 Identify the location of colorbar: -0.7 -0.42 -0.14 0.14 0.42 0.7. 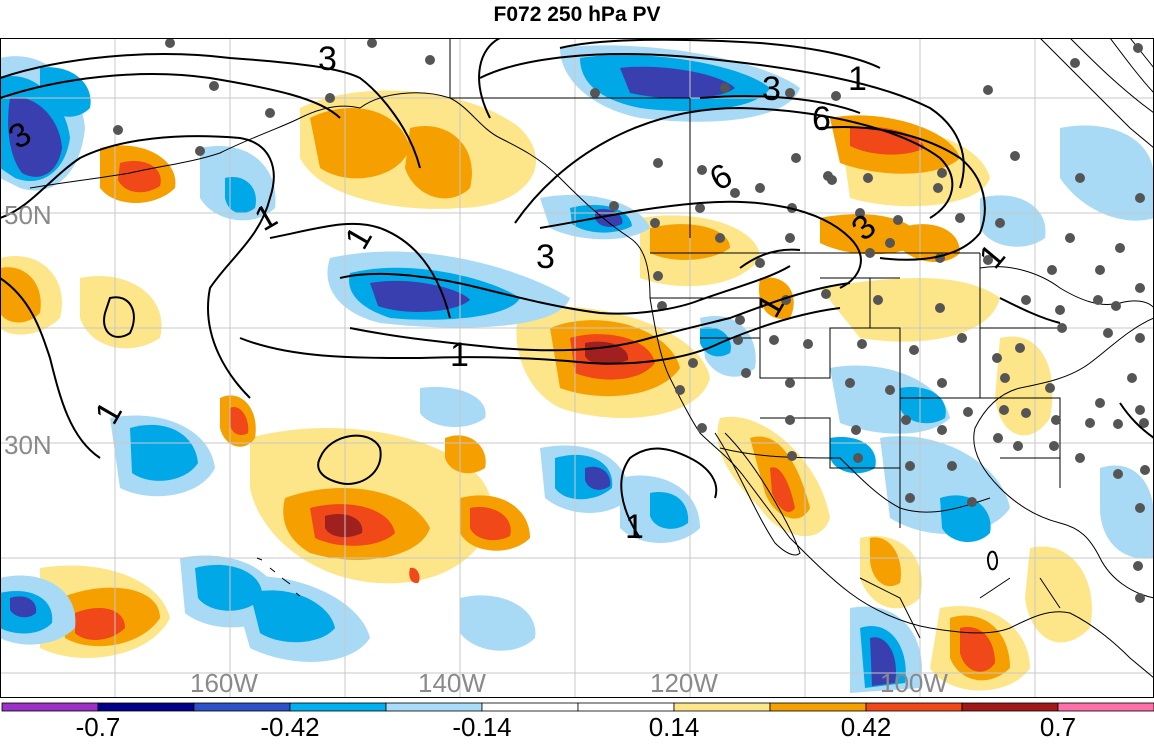
(577, 721).